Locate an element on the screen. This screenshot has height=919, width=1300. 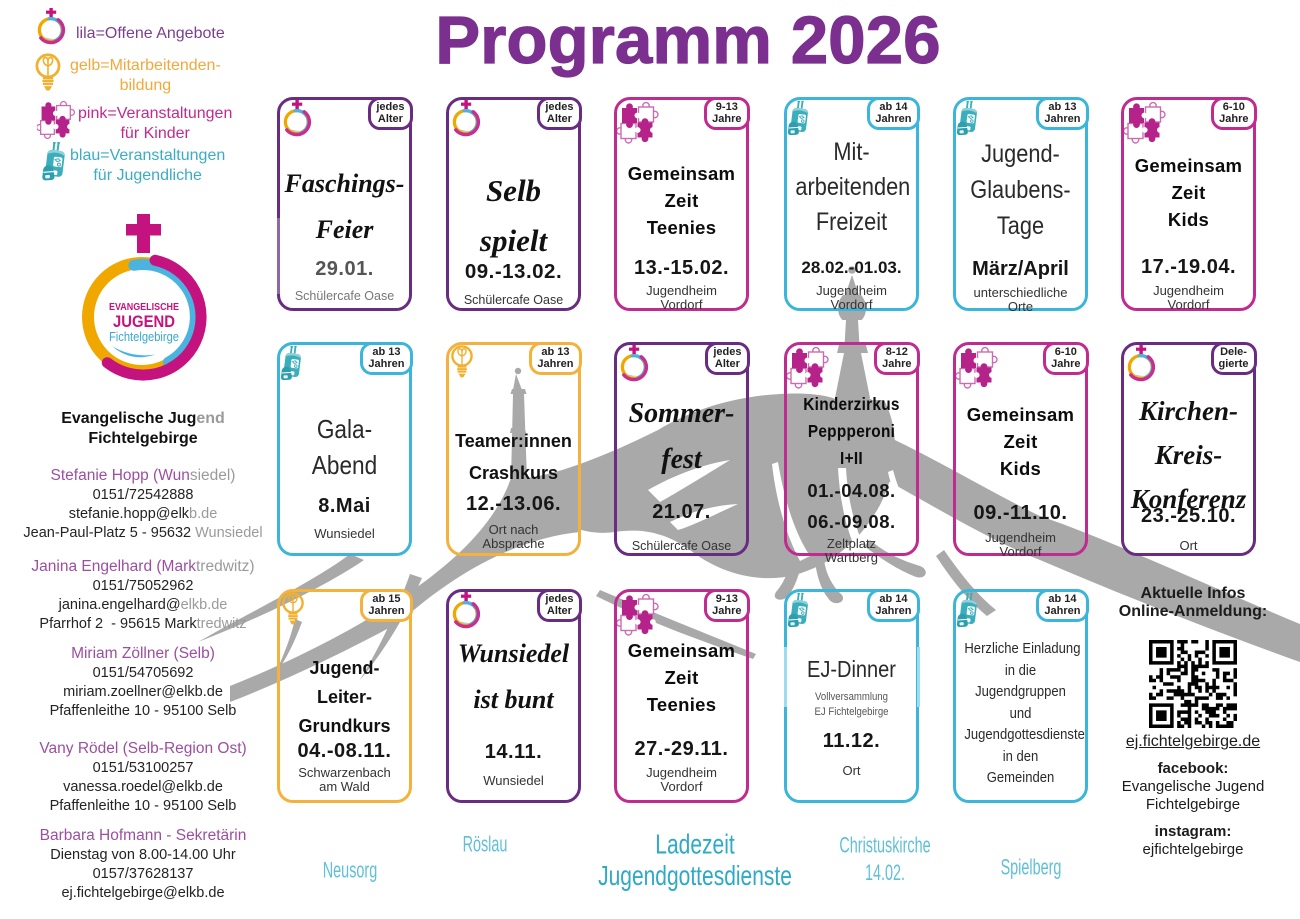
svg-text: Fichtelgebirge is located at coordinates (144, 336).